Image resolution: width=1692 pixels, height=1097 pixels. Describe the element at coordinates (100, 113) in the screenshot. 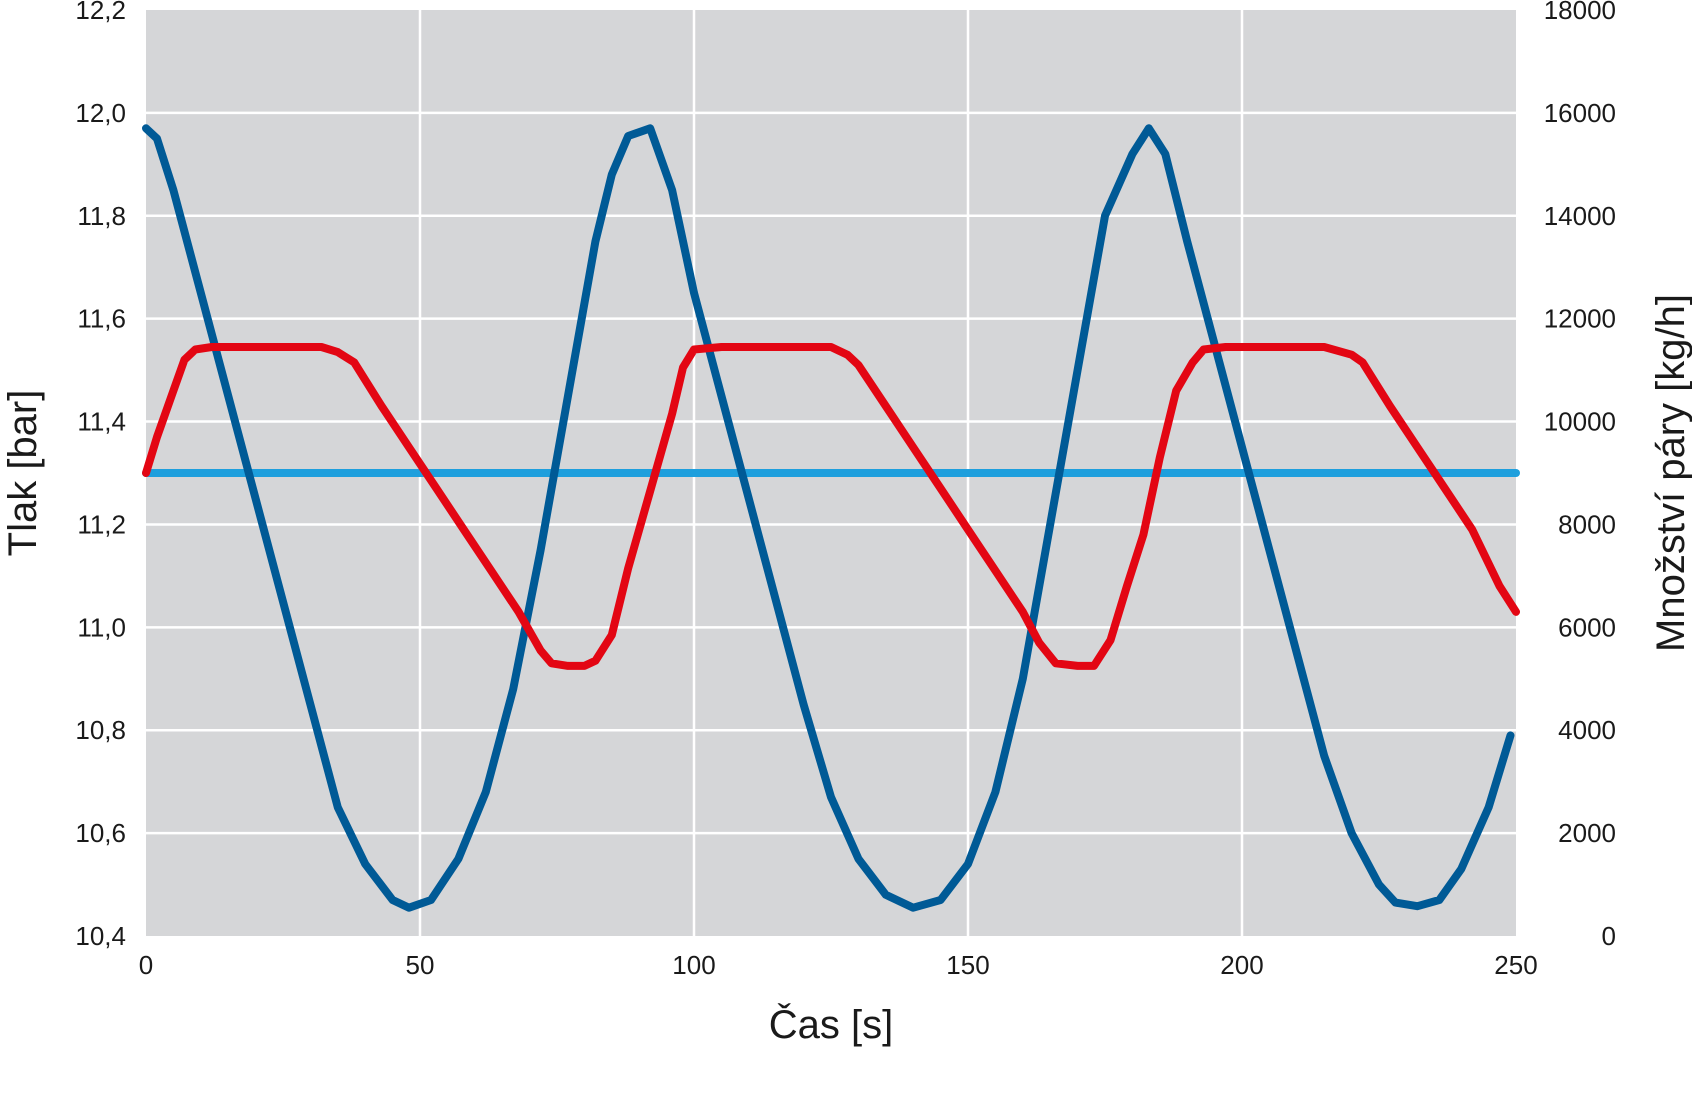

I see `left-y-tick-label: 12,0` at that location.